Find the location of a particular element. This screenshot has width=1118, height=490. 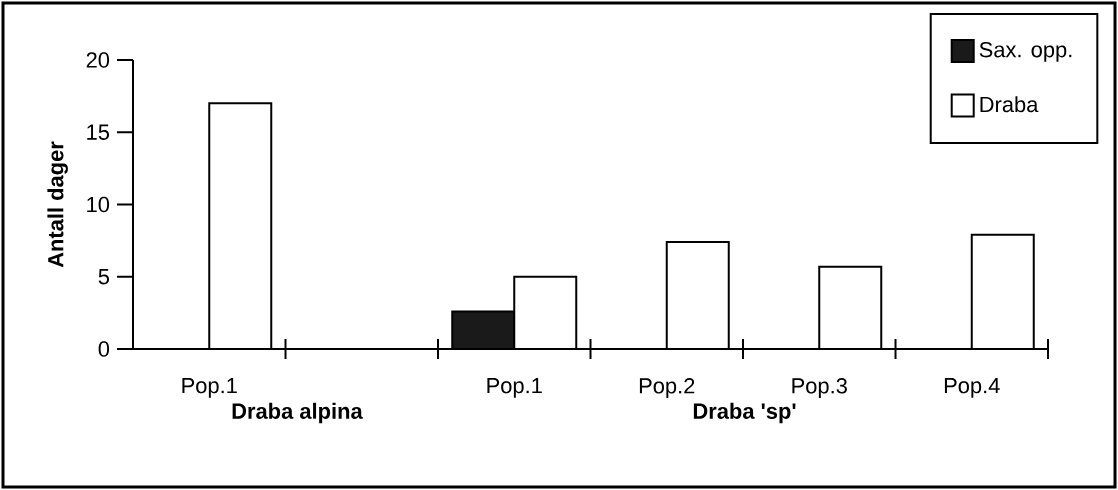

legend-label: Draba is located at coordinates (1009, 104).